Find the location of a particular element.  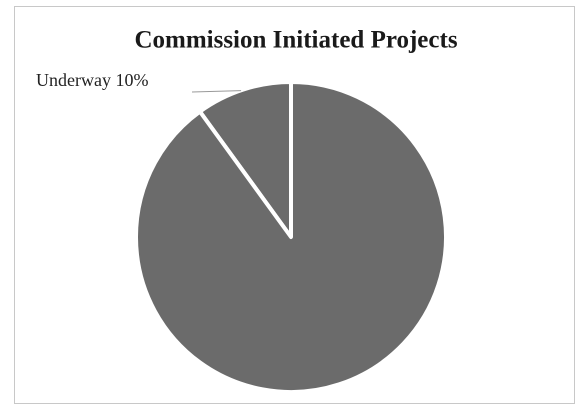

data-label: Underway 10% is located at coordinates (92, 80).